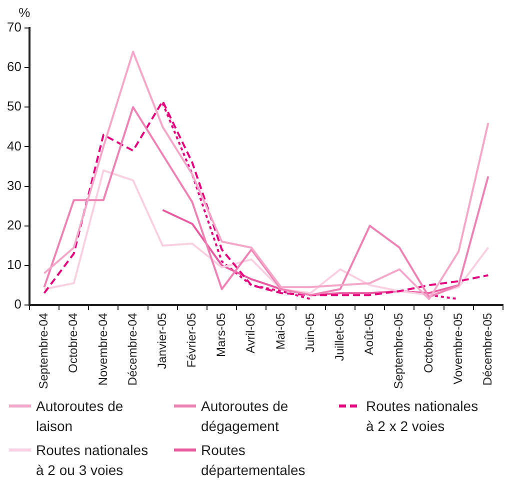 Image resolution: width=509 pixels, height=482 pixels. What do you see at coordinates (14, 185) in the screenshot?
I see `y-tick-label: 30` at bounding box center [14, 185].